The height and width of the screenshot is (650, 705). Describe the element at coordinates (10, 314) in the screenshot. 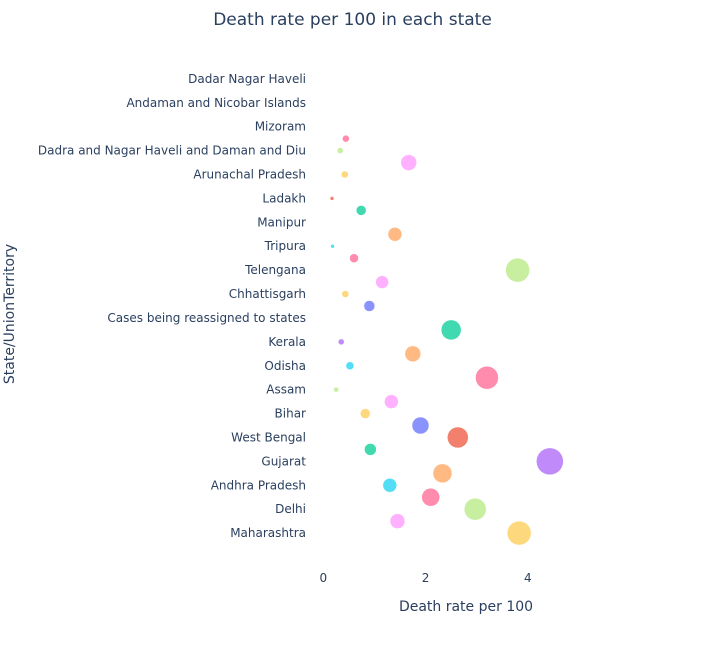

I see `y-axis-title: State/UnionTerritory` at that location.